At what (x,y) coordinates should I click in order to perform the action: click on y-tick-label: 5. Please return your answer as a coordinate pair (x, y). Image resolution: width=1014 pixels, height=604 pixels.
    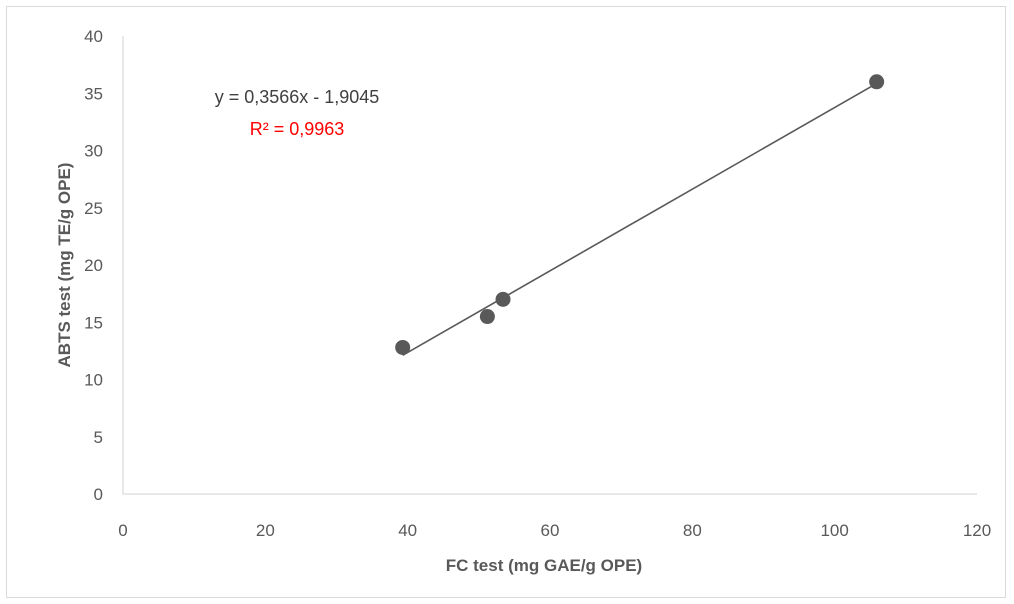
    Looking at the image, I should click on (98, 437).